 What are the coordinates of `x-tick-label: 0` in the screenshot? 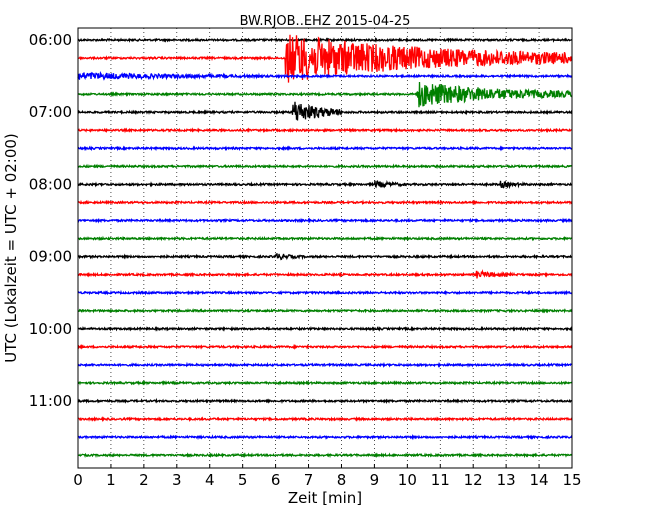 It's located at (78, 480).